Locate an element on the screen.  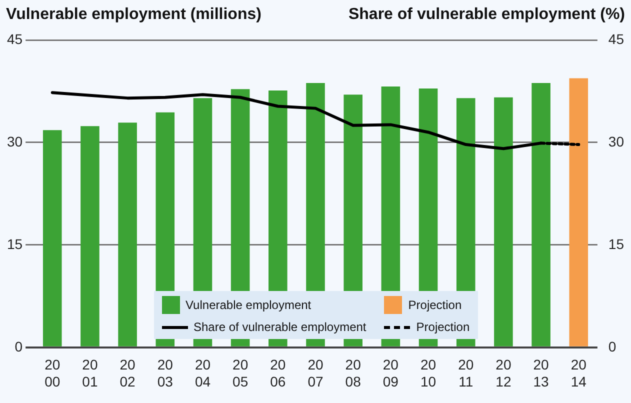
x-tick-label: 2014 is located at coordinates (578, 373).